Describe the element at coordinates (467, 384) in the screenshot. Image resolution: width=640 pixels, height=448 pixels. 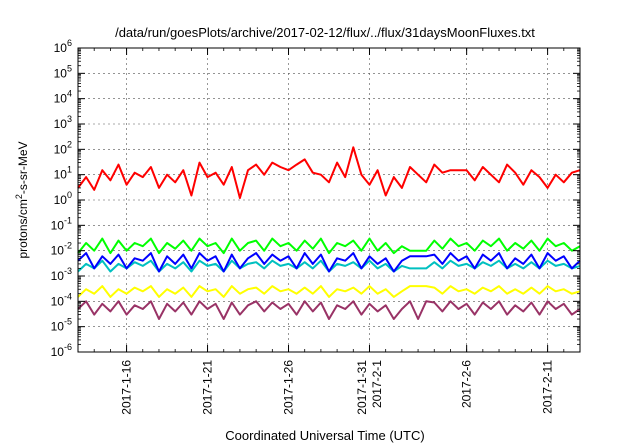
I see `x-tick-label: 2017-2-6` at that location.